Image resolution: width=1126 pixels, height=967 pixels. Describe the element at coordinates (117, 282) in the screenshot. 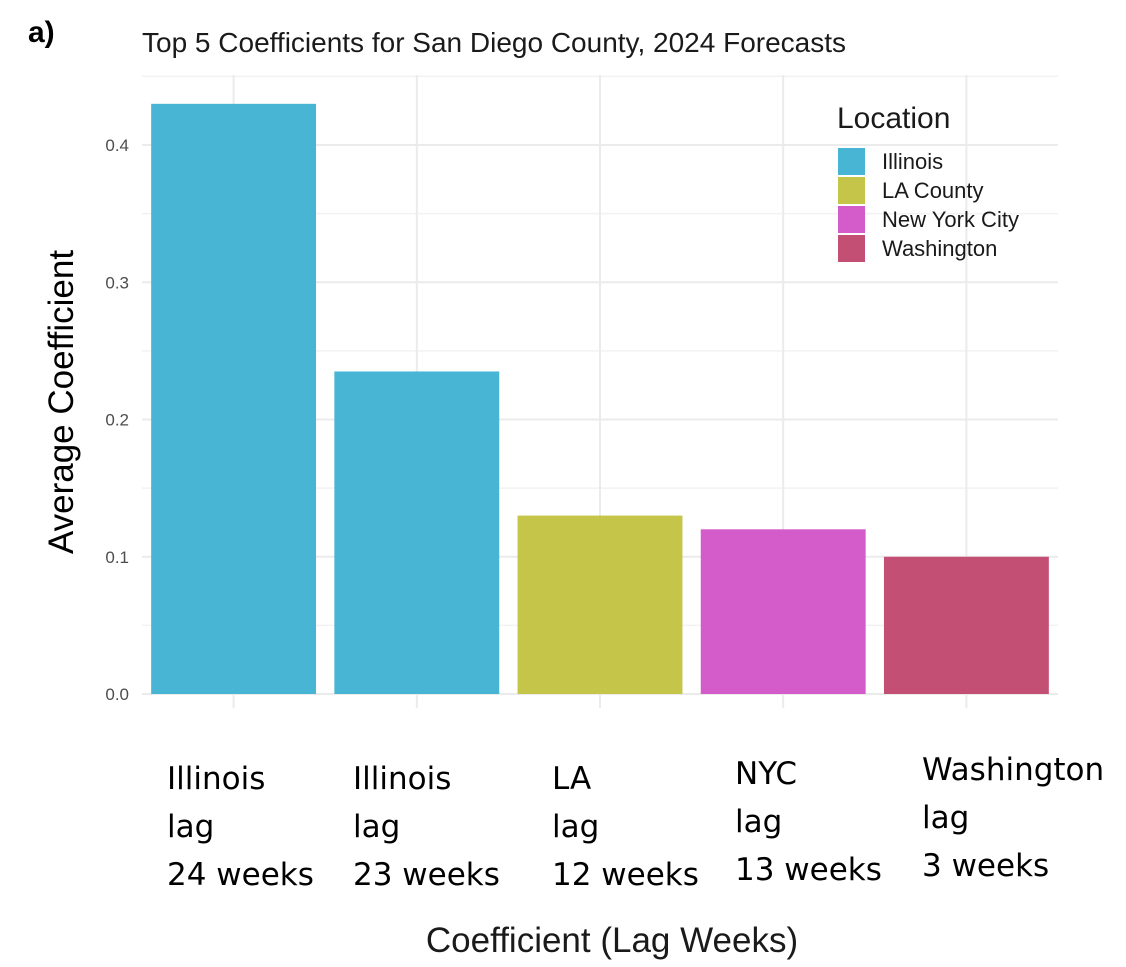

I see `y-tick-label: 0.3` at that location.